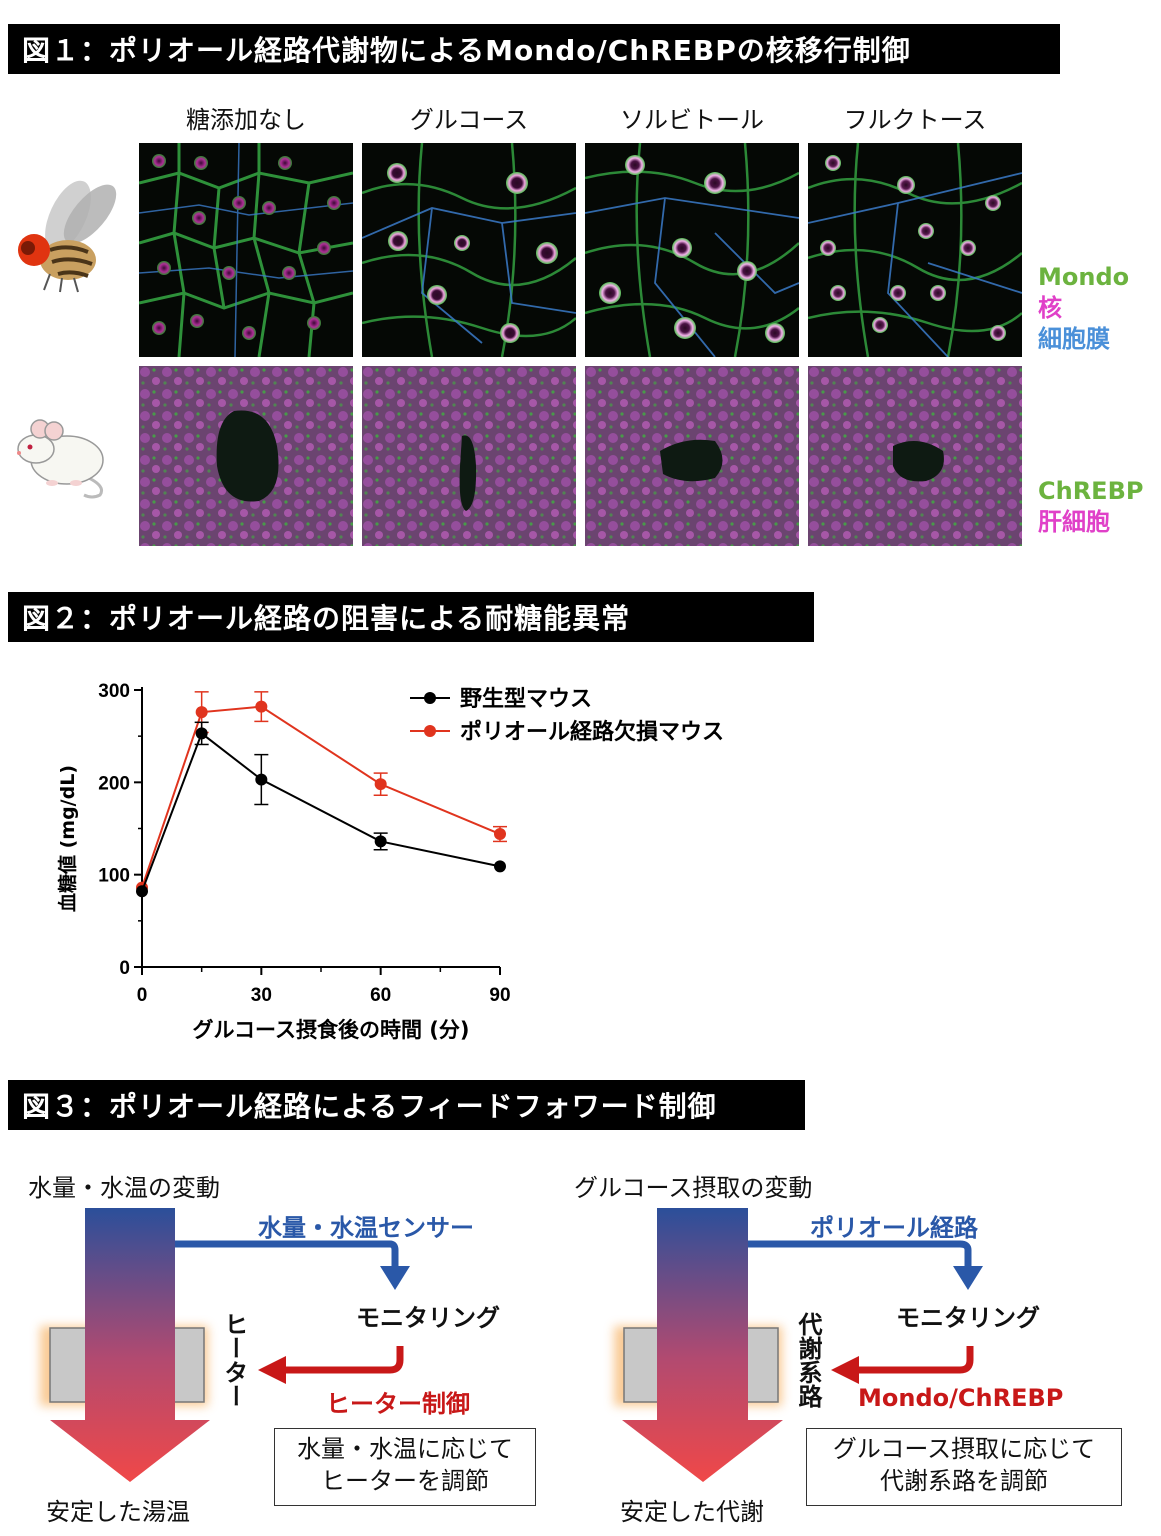  Describe the element at coordinates (526, 699) in the screenshot. I see `legend-label-0: 野生型マウス` at that location.